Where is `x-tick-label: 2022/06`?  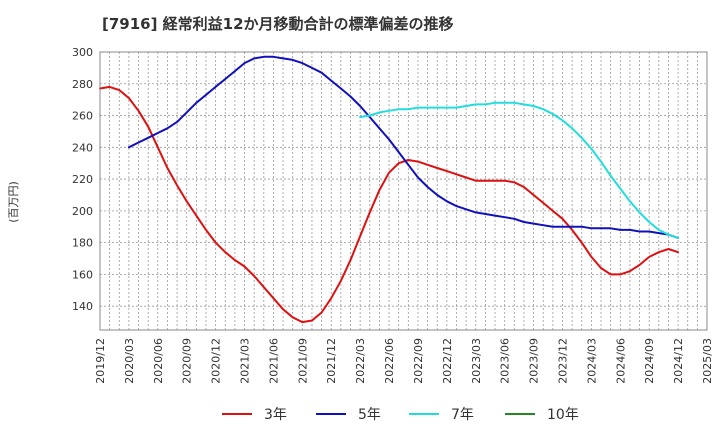 x-tick-label: 2022/06 is located at coordinates (389, 361).